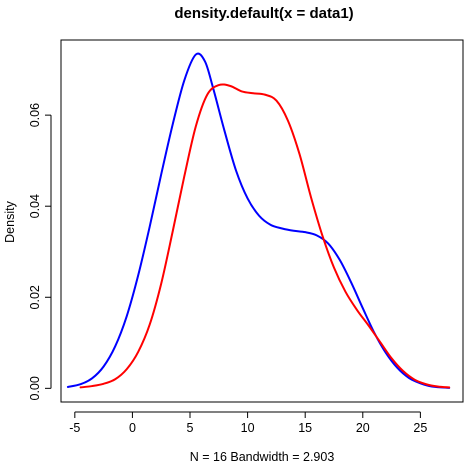 The width and height of the screenshot is (474, 470). Describe the element at coordinates (74, 428) in the screenshot. I see `x-tick-label: -5` at that location.